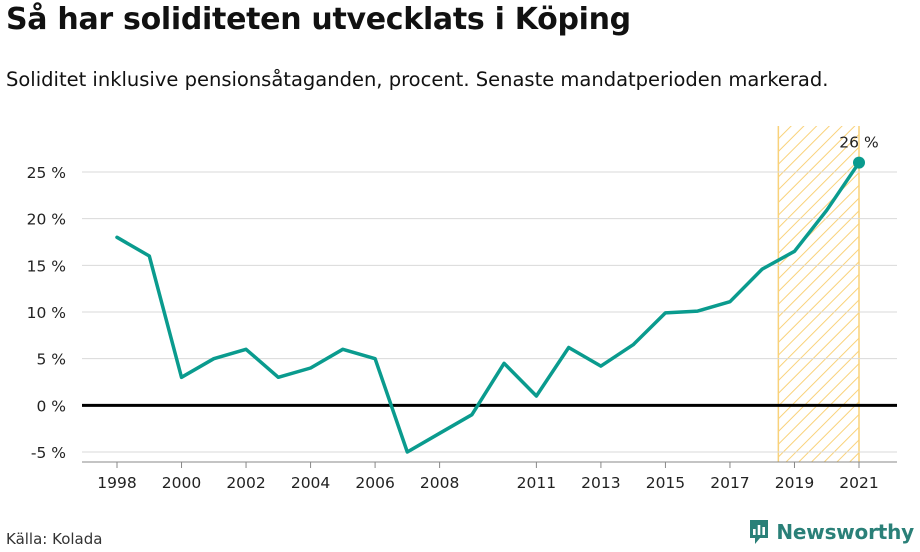 This screenshot has height=552, width=920. What do you see at coordinates (318, 19) in the screenshot?
I see `chart-title: Så har soliditeten utvecklats i Köping` at bounding box center [318, 19].